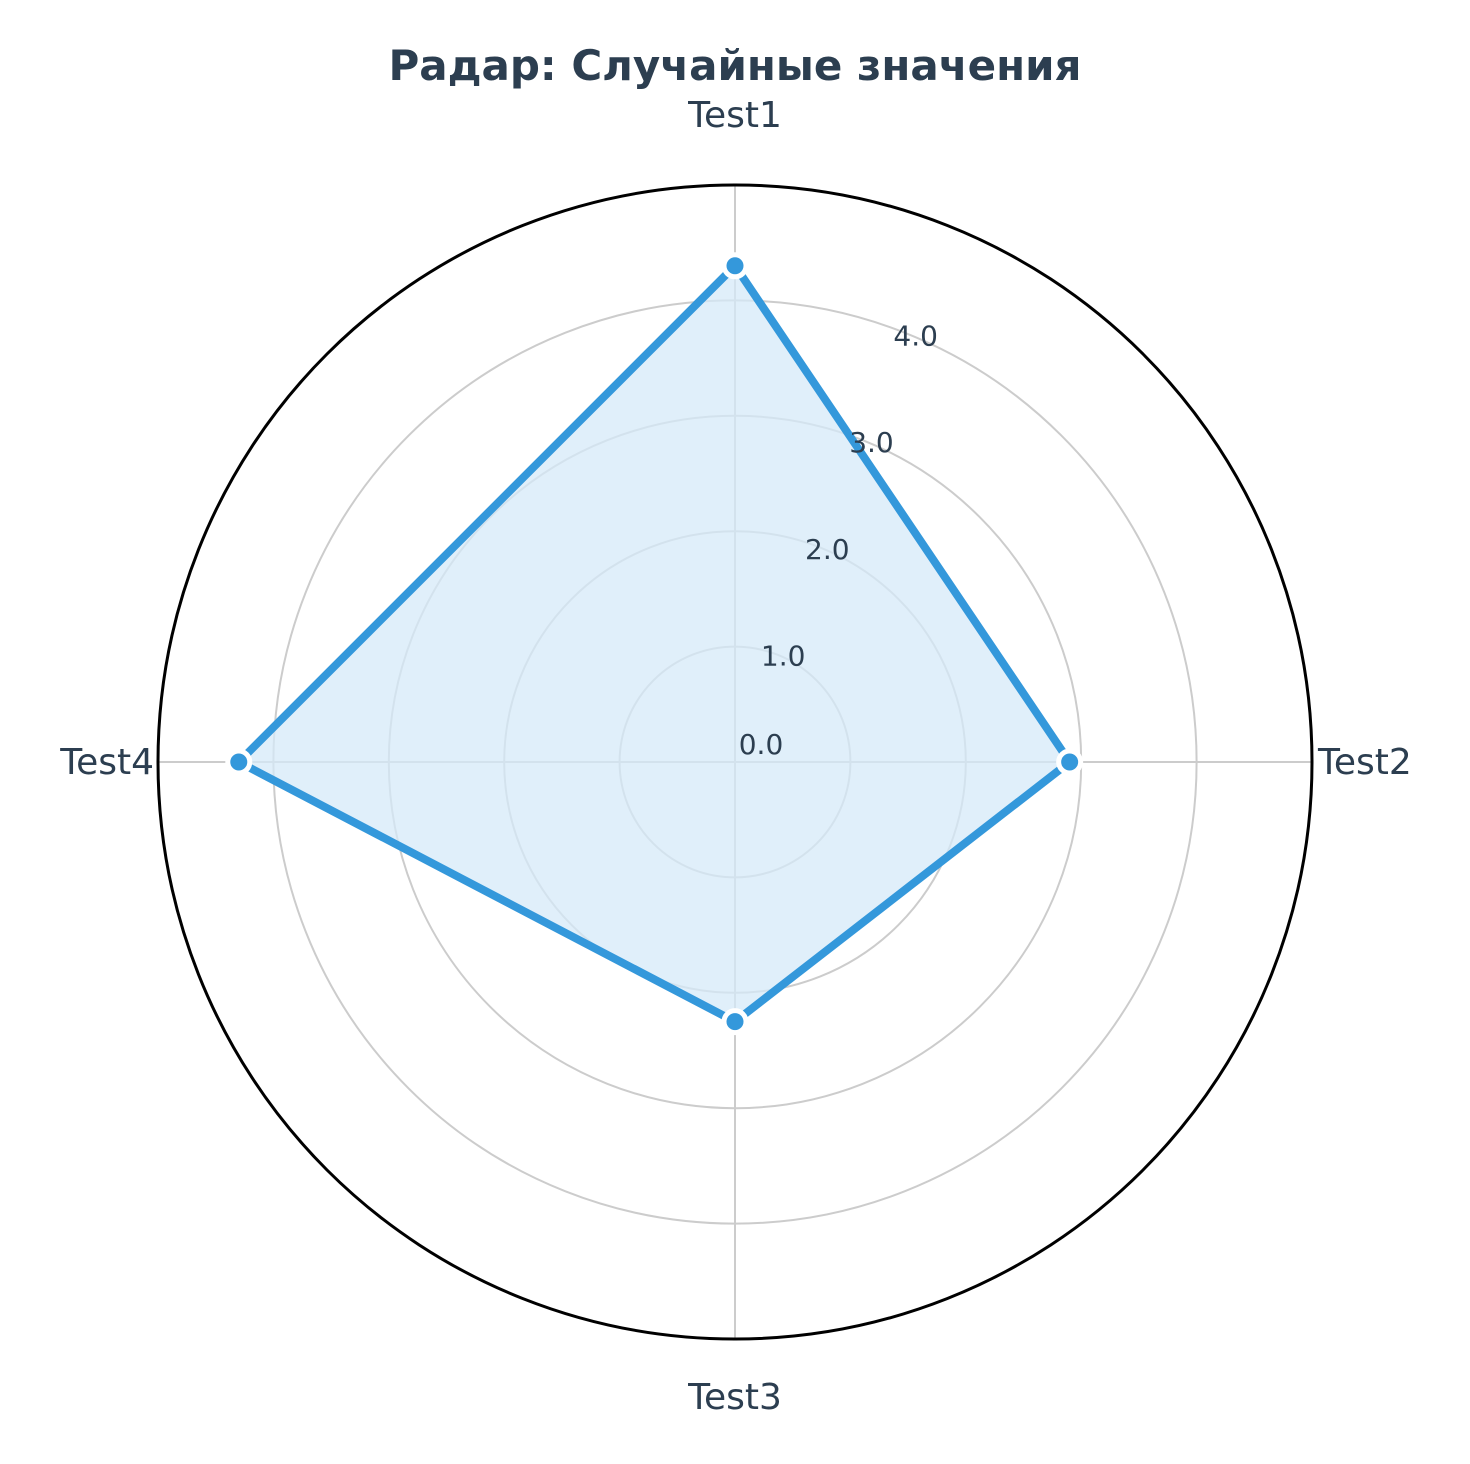  What do you see at coordinates (239, 762) in the screenshot?
I see `data-point-test4` at bounding box center [239, 762].